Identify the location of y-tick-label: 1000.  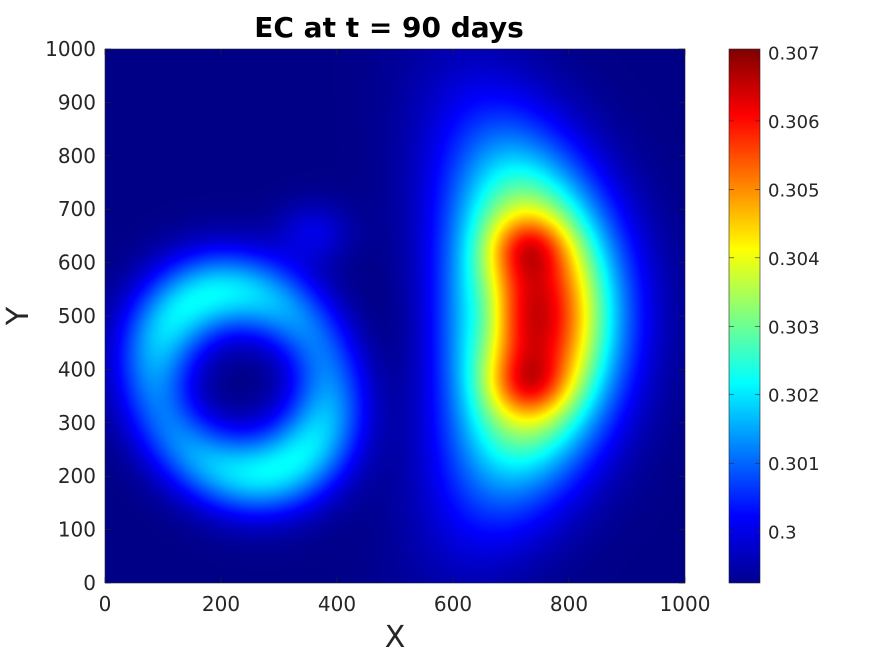
(70, 49).